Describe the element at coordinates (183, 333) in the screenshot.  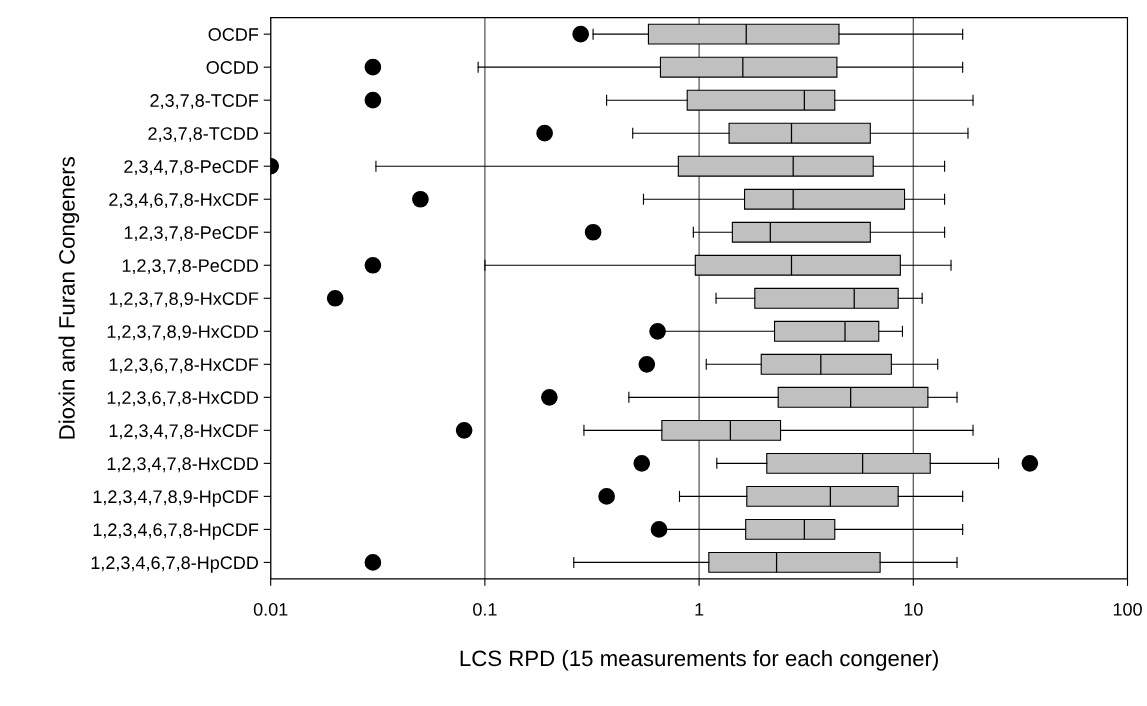
I see `y-tick-label: 1,2,3,7,8,9-HxCDD` at that location.